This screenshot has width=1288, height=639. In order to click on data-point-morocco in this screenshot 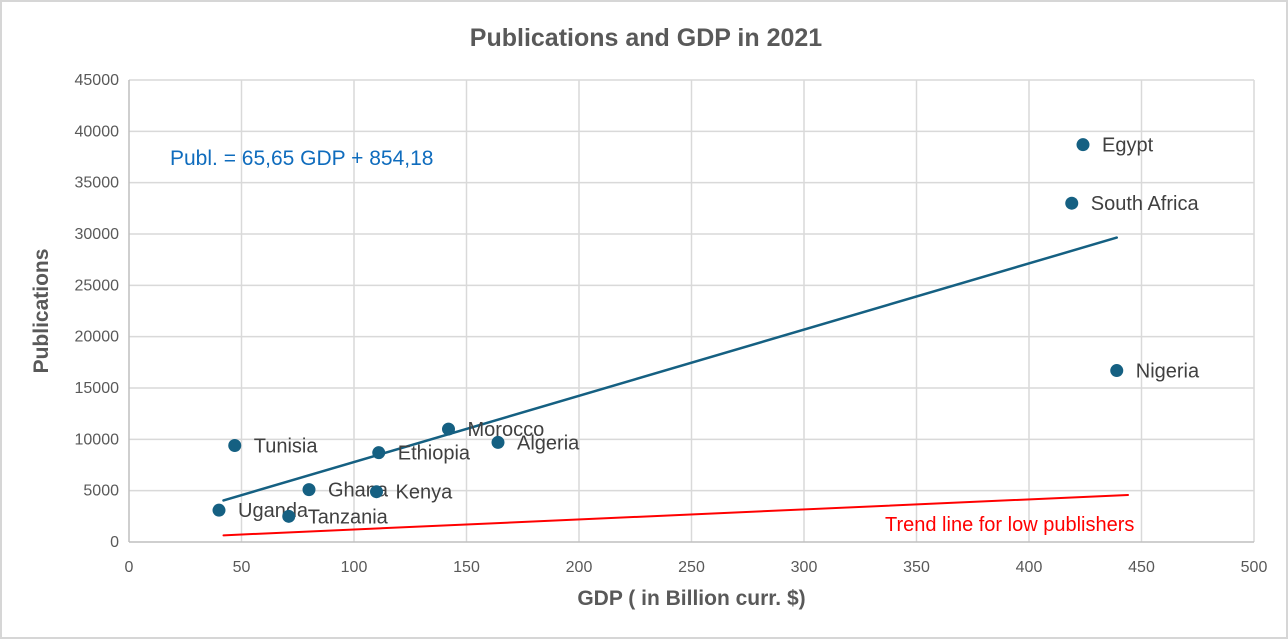, I will do `click(448, 429)`.